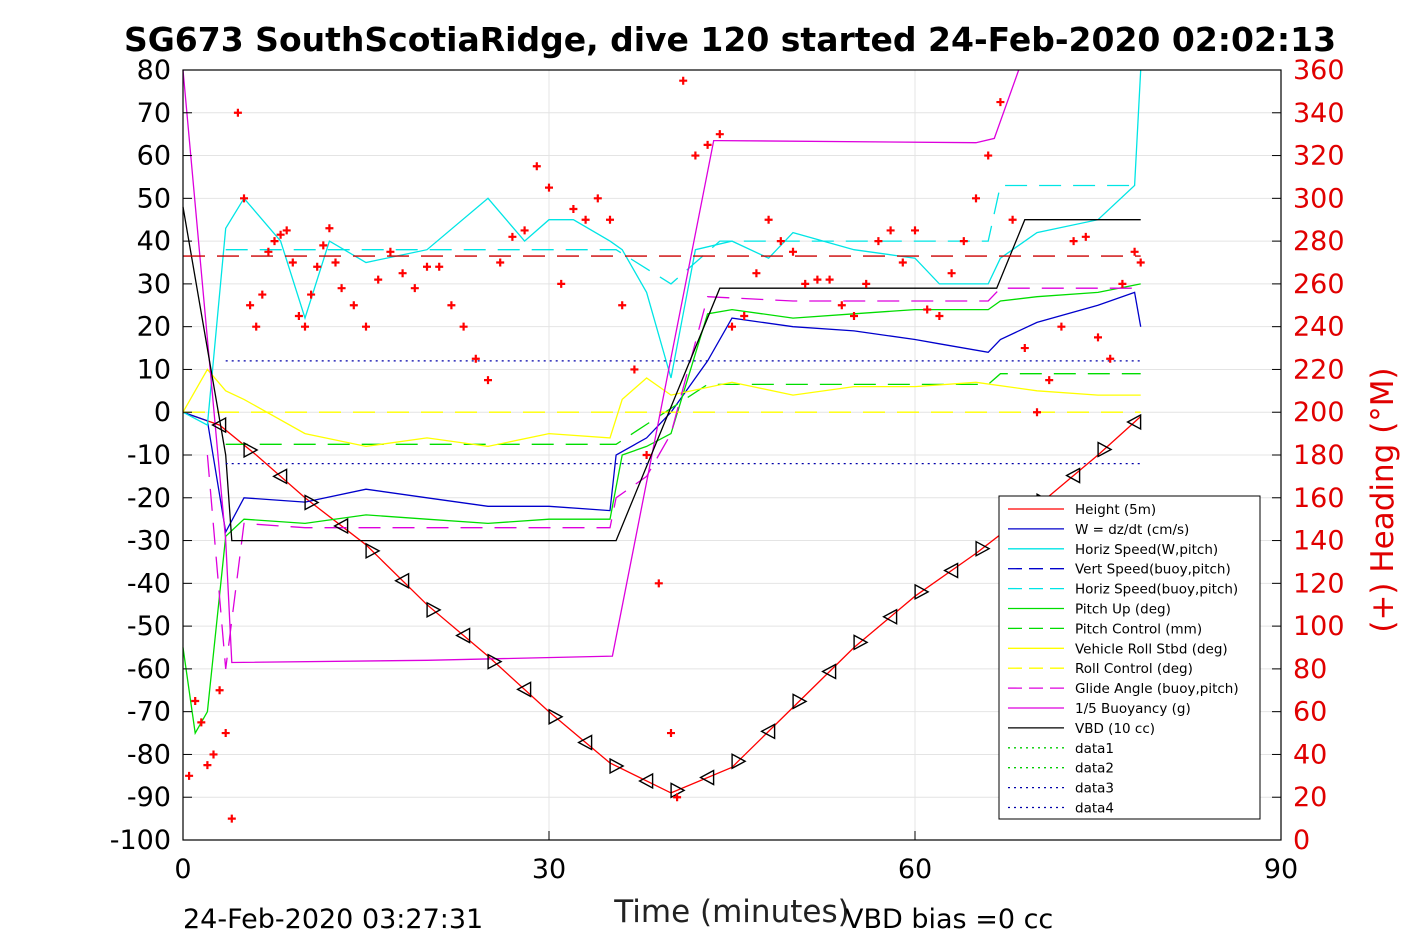 The width and height of the screenshot is (1417, 945). I want to click on y-tick-label: 40, so click(154, 241).